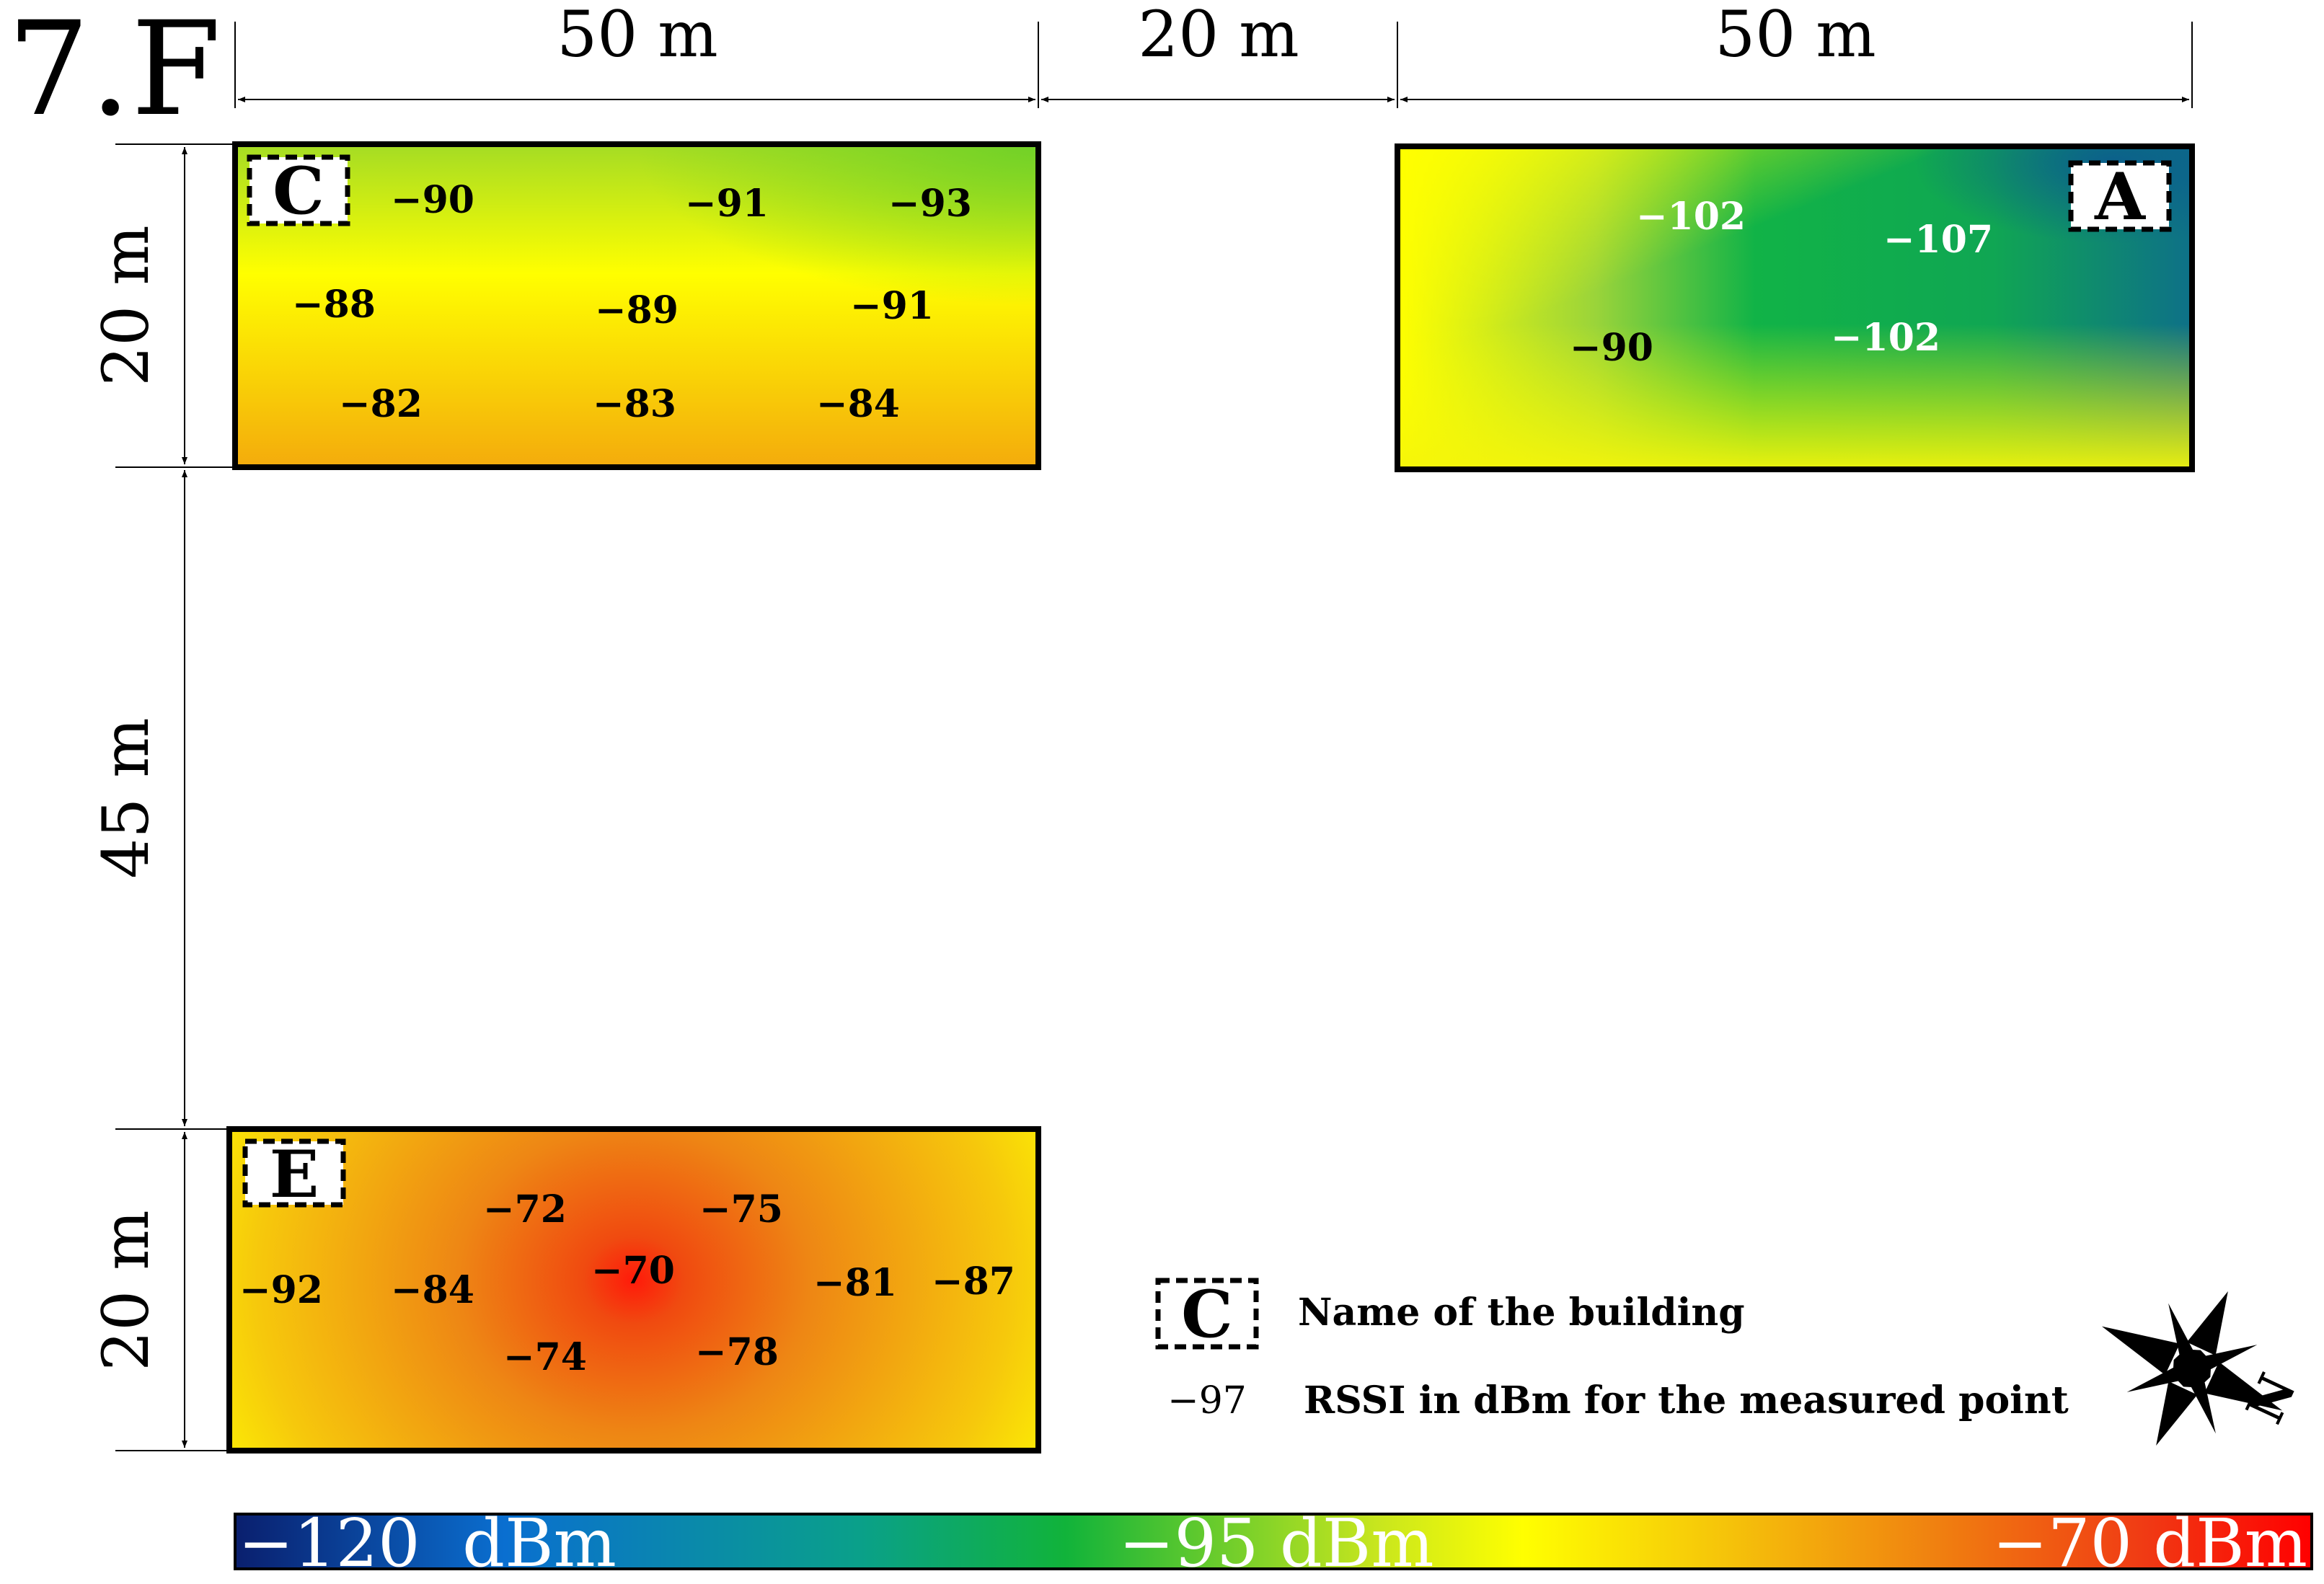 This screenshot has height=1584, width=2324. I want to click on rssi-point: −93, so click(930, 204).